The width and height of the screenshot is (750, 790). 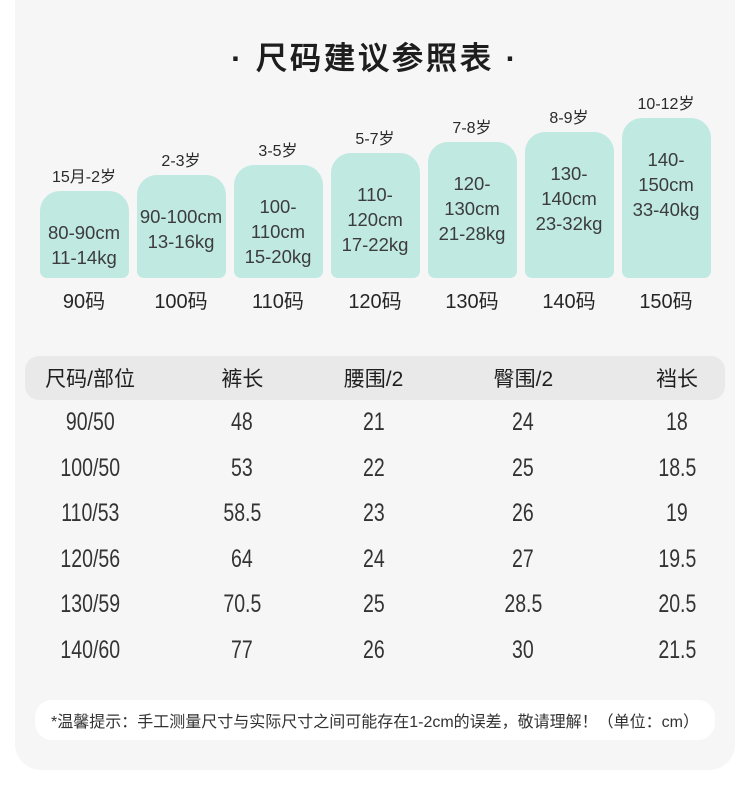 I want to click on weight-range-label: 15-20kg, so click(x=278, y=256).